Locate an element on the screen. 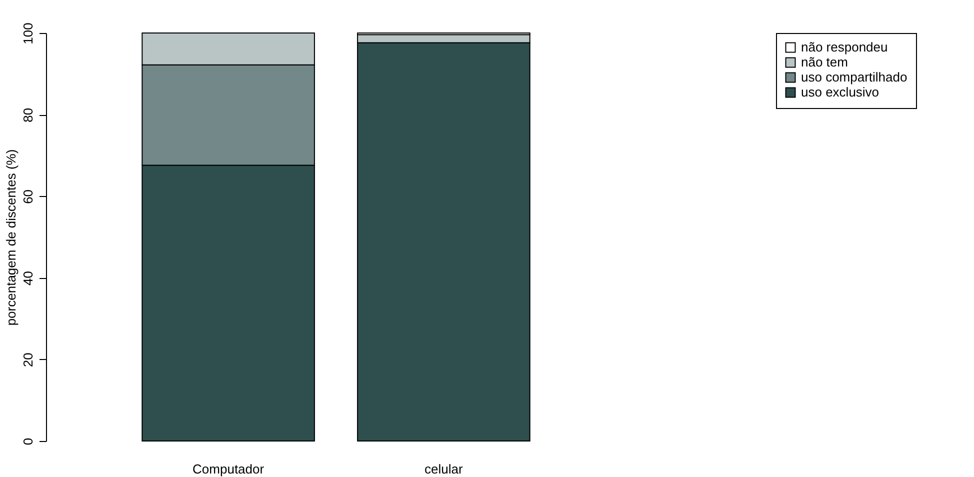 This screenshot has height=477, width=974. y-tick-label: 20 is located at coordinates (28, 360).